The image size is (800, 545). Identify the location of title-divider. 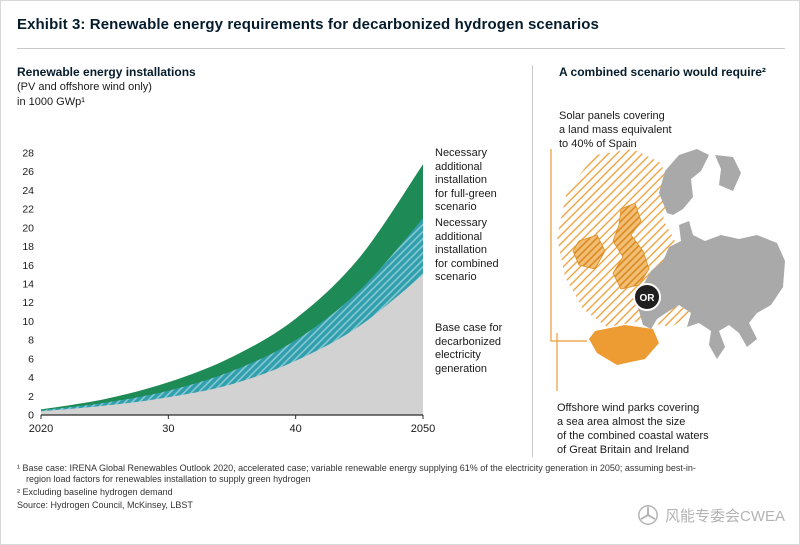
(401, 48).